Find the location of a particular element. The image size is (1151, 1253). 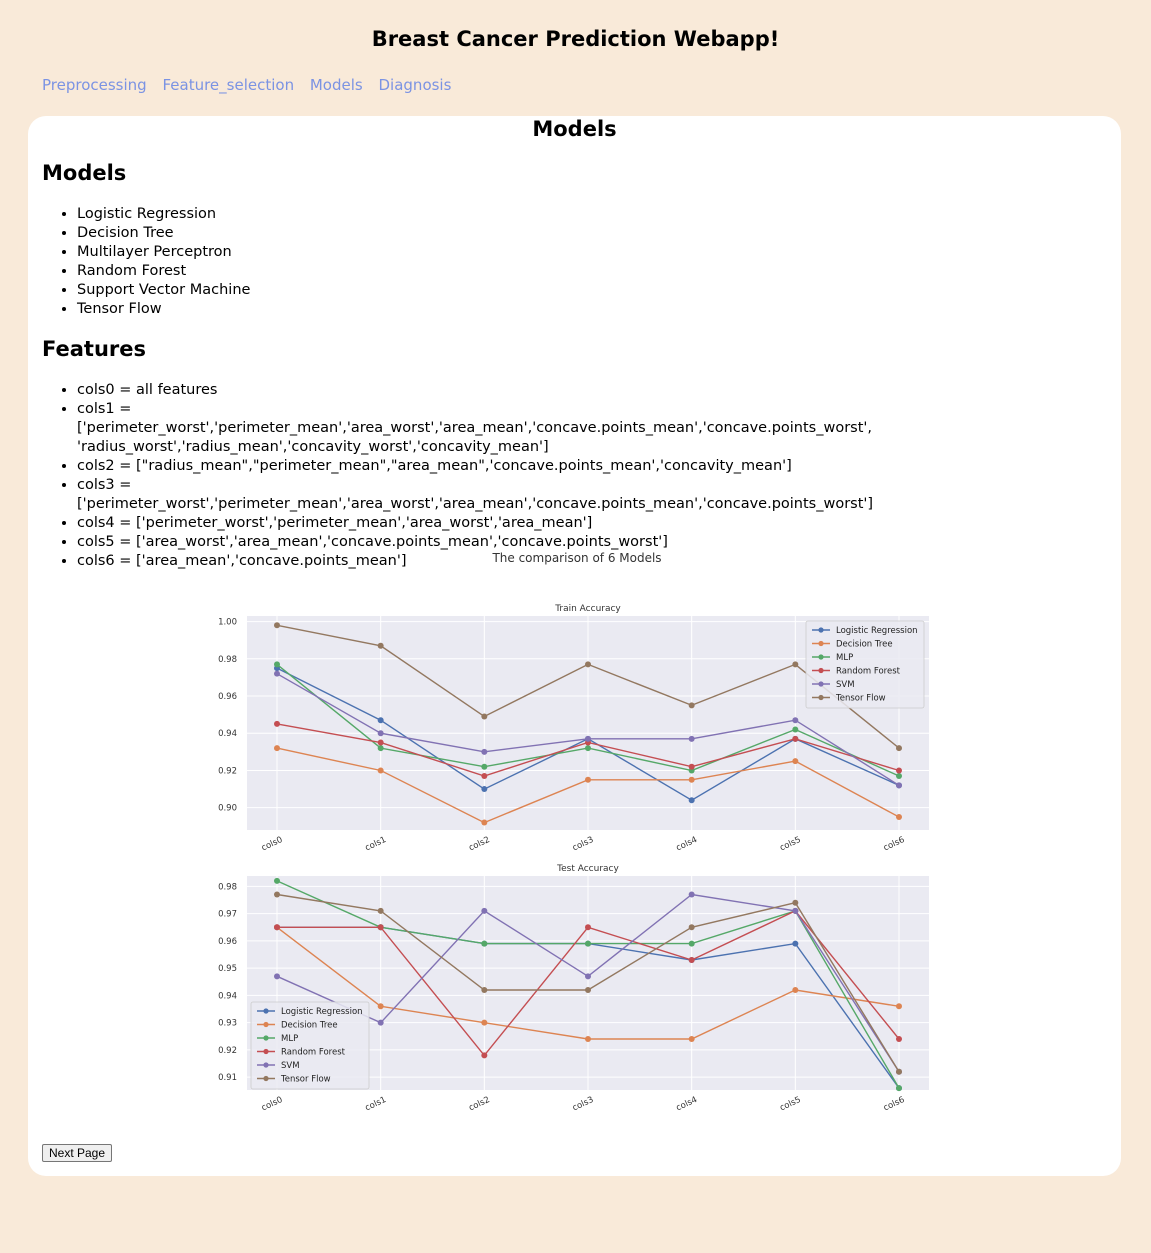

chart-legend is located at coordinates (310, 1045).